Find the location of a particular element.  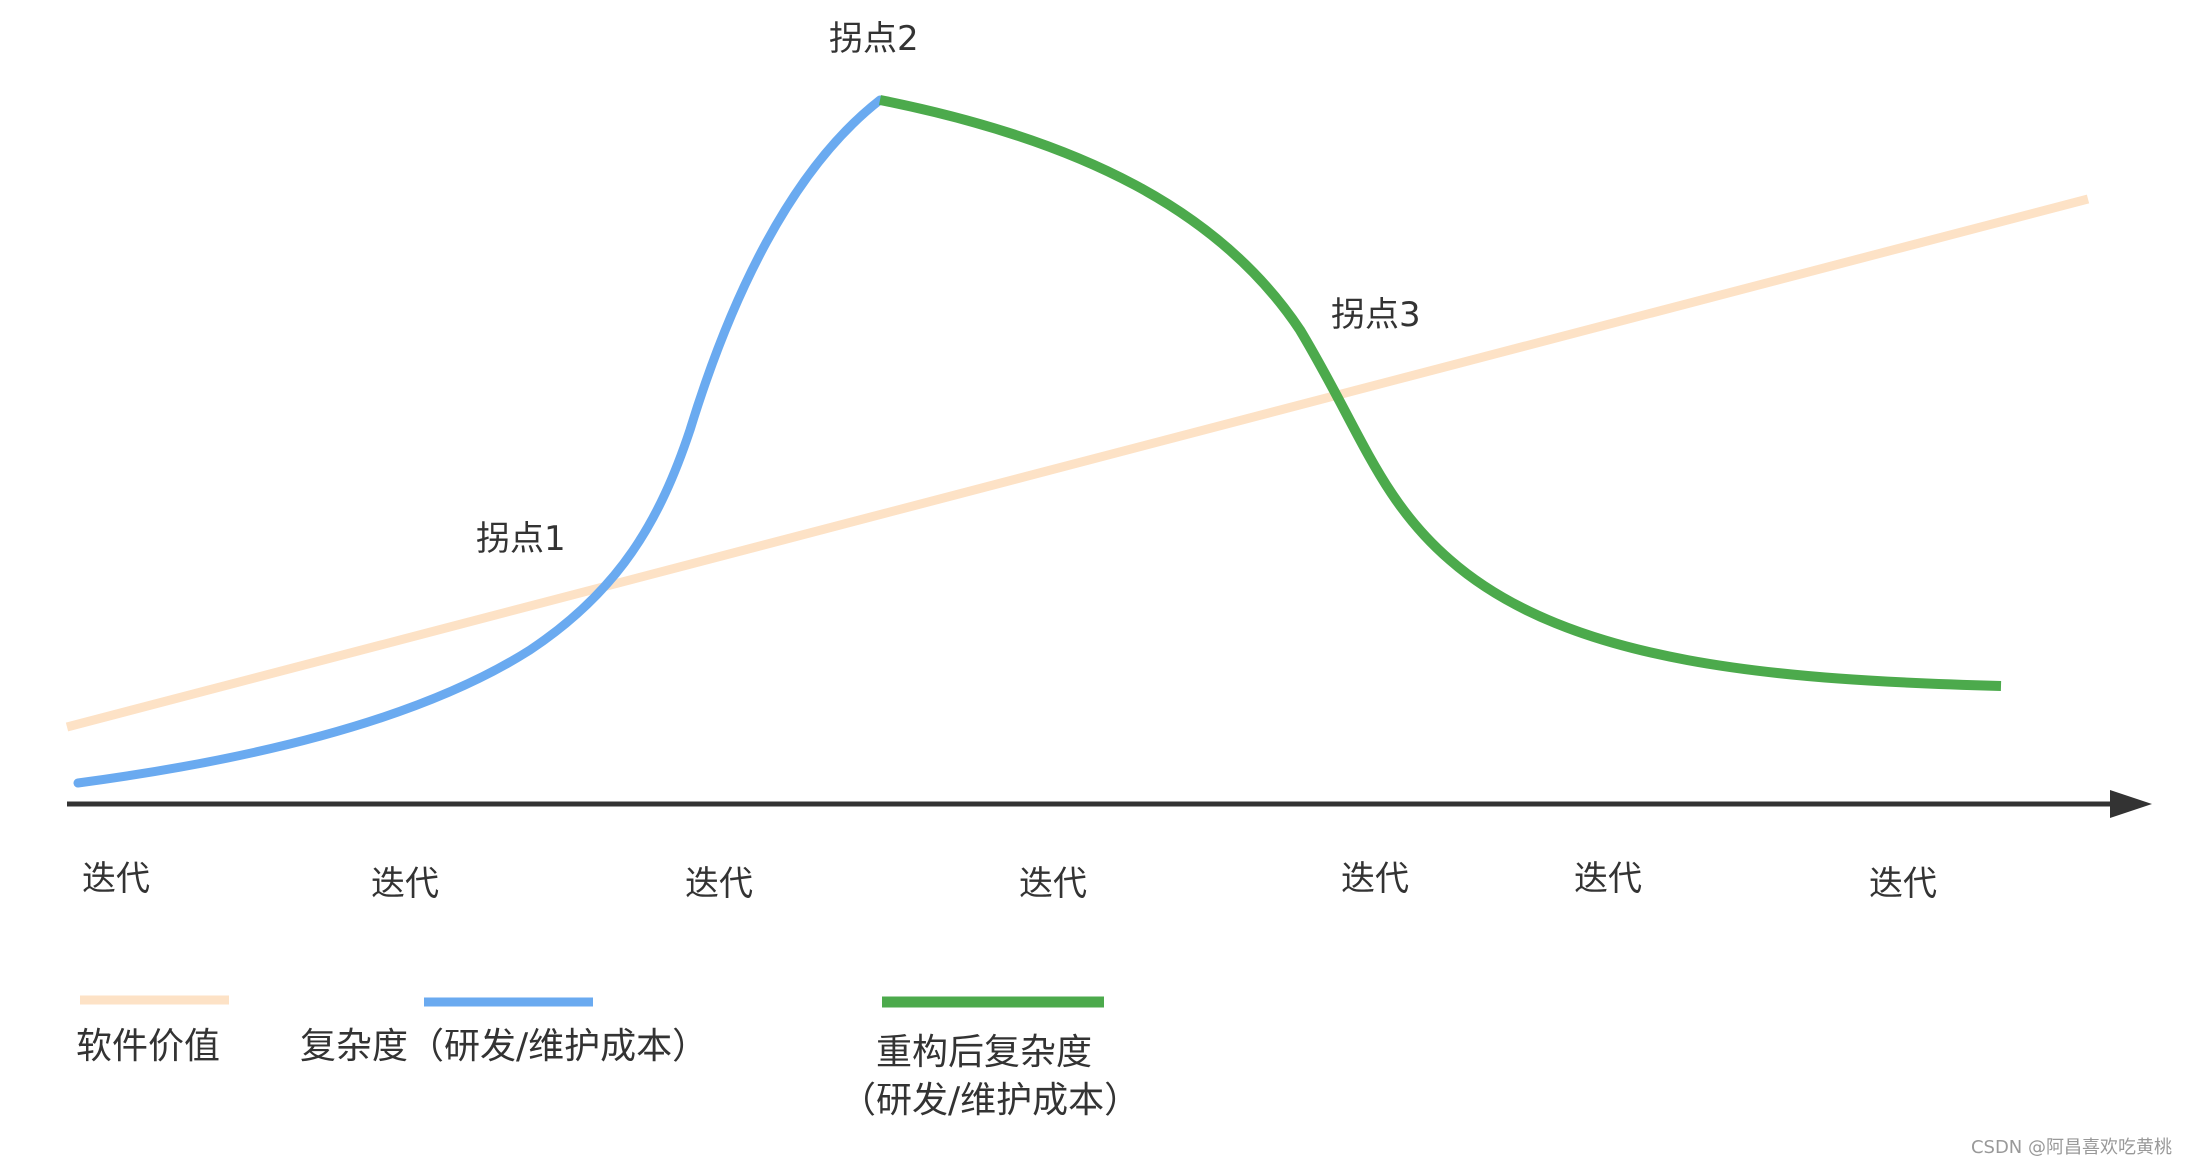

legend-software-value-label: 软件价值 is located at coordinates (148, 1046).